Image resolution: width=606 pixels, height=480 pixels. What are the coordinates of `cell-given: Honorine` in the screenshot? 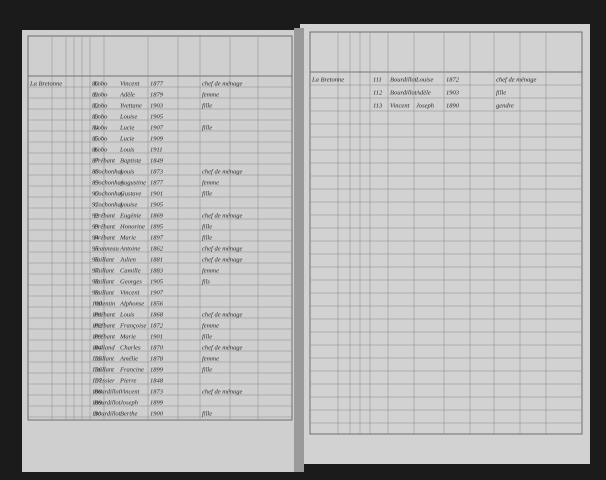 It's located at (132, 226).